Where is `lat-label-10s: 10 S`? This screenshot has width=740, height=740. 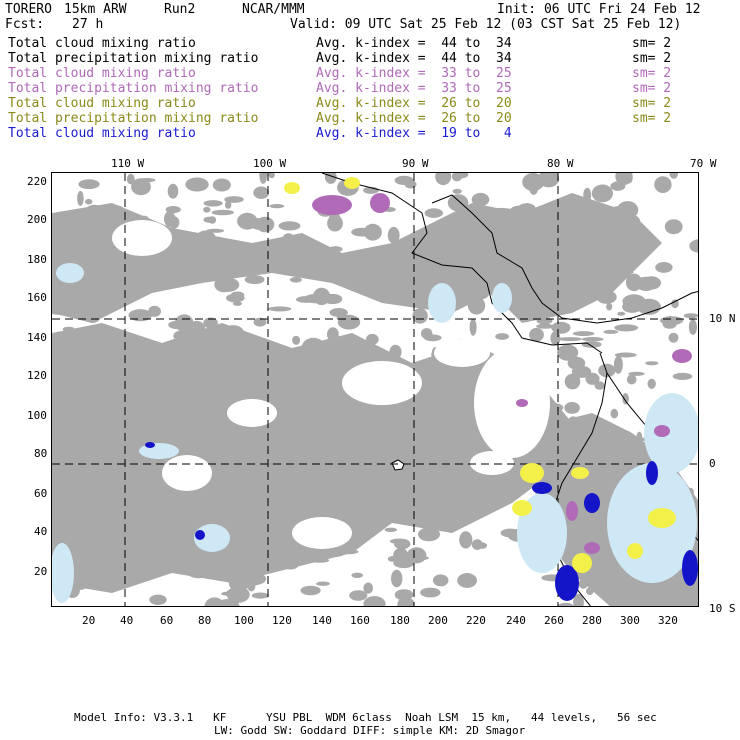
lat-label-10s: 10 S is located at coordinates (722, 608).